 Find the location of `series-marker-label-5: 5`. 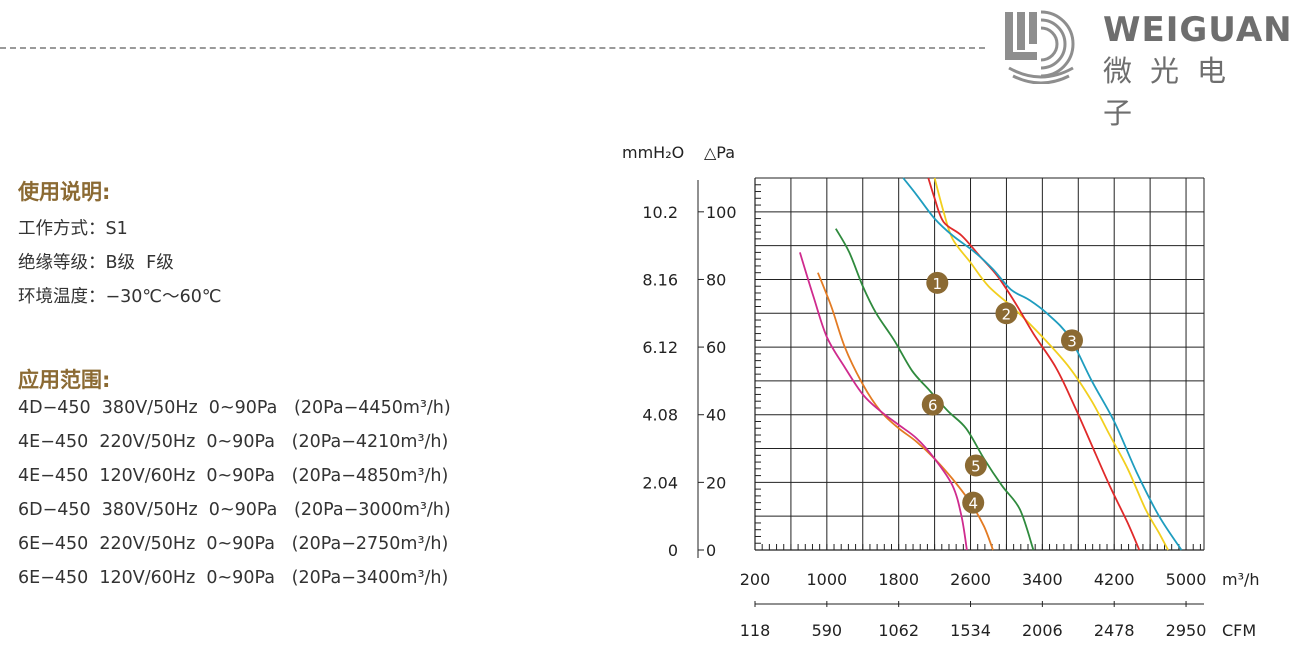

series-marker-label-5: 5 is located at coordinates (976, 466).